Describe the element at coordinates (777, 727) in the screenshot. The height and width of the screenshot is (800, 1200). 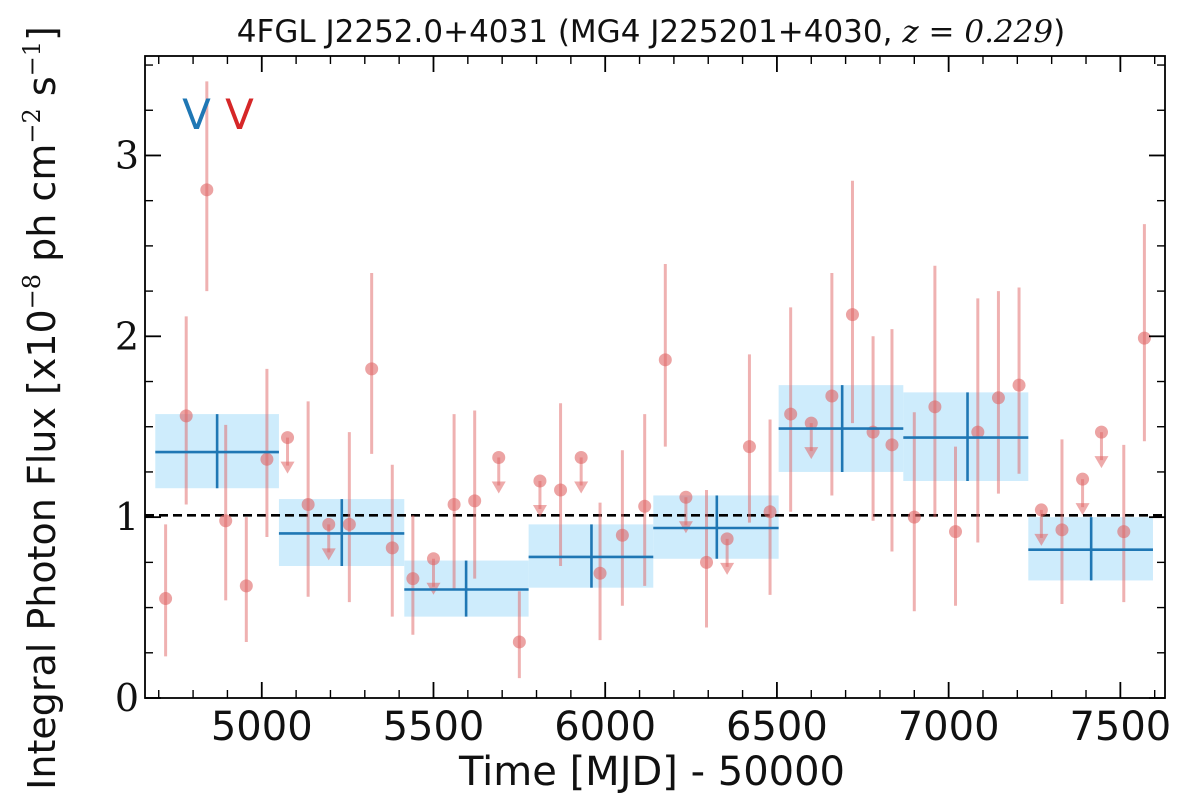
I see `x-tick-label: 6500` at that location.